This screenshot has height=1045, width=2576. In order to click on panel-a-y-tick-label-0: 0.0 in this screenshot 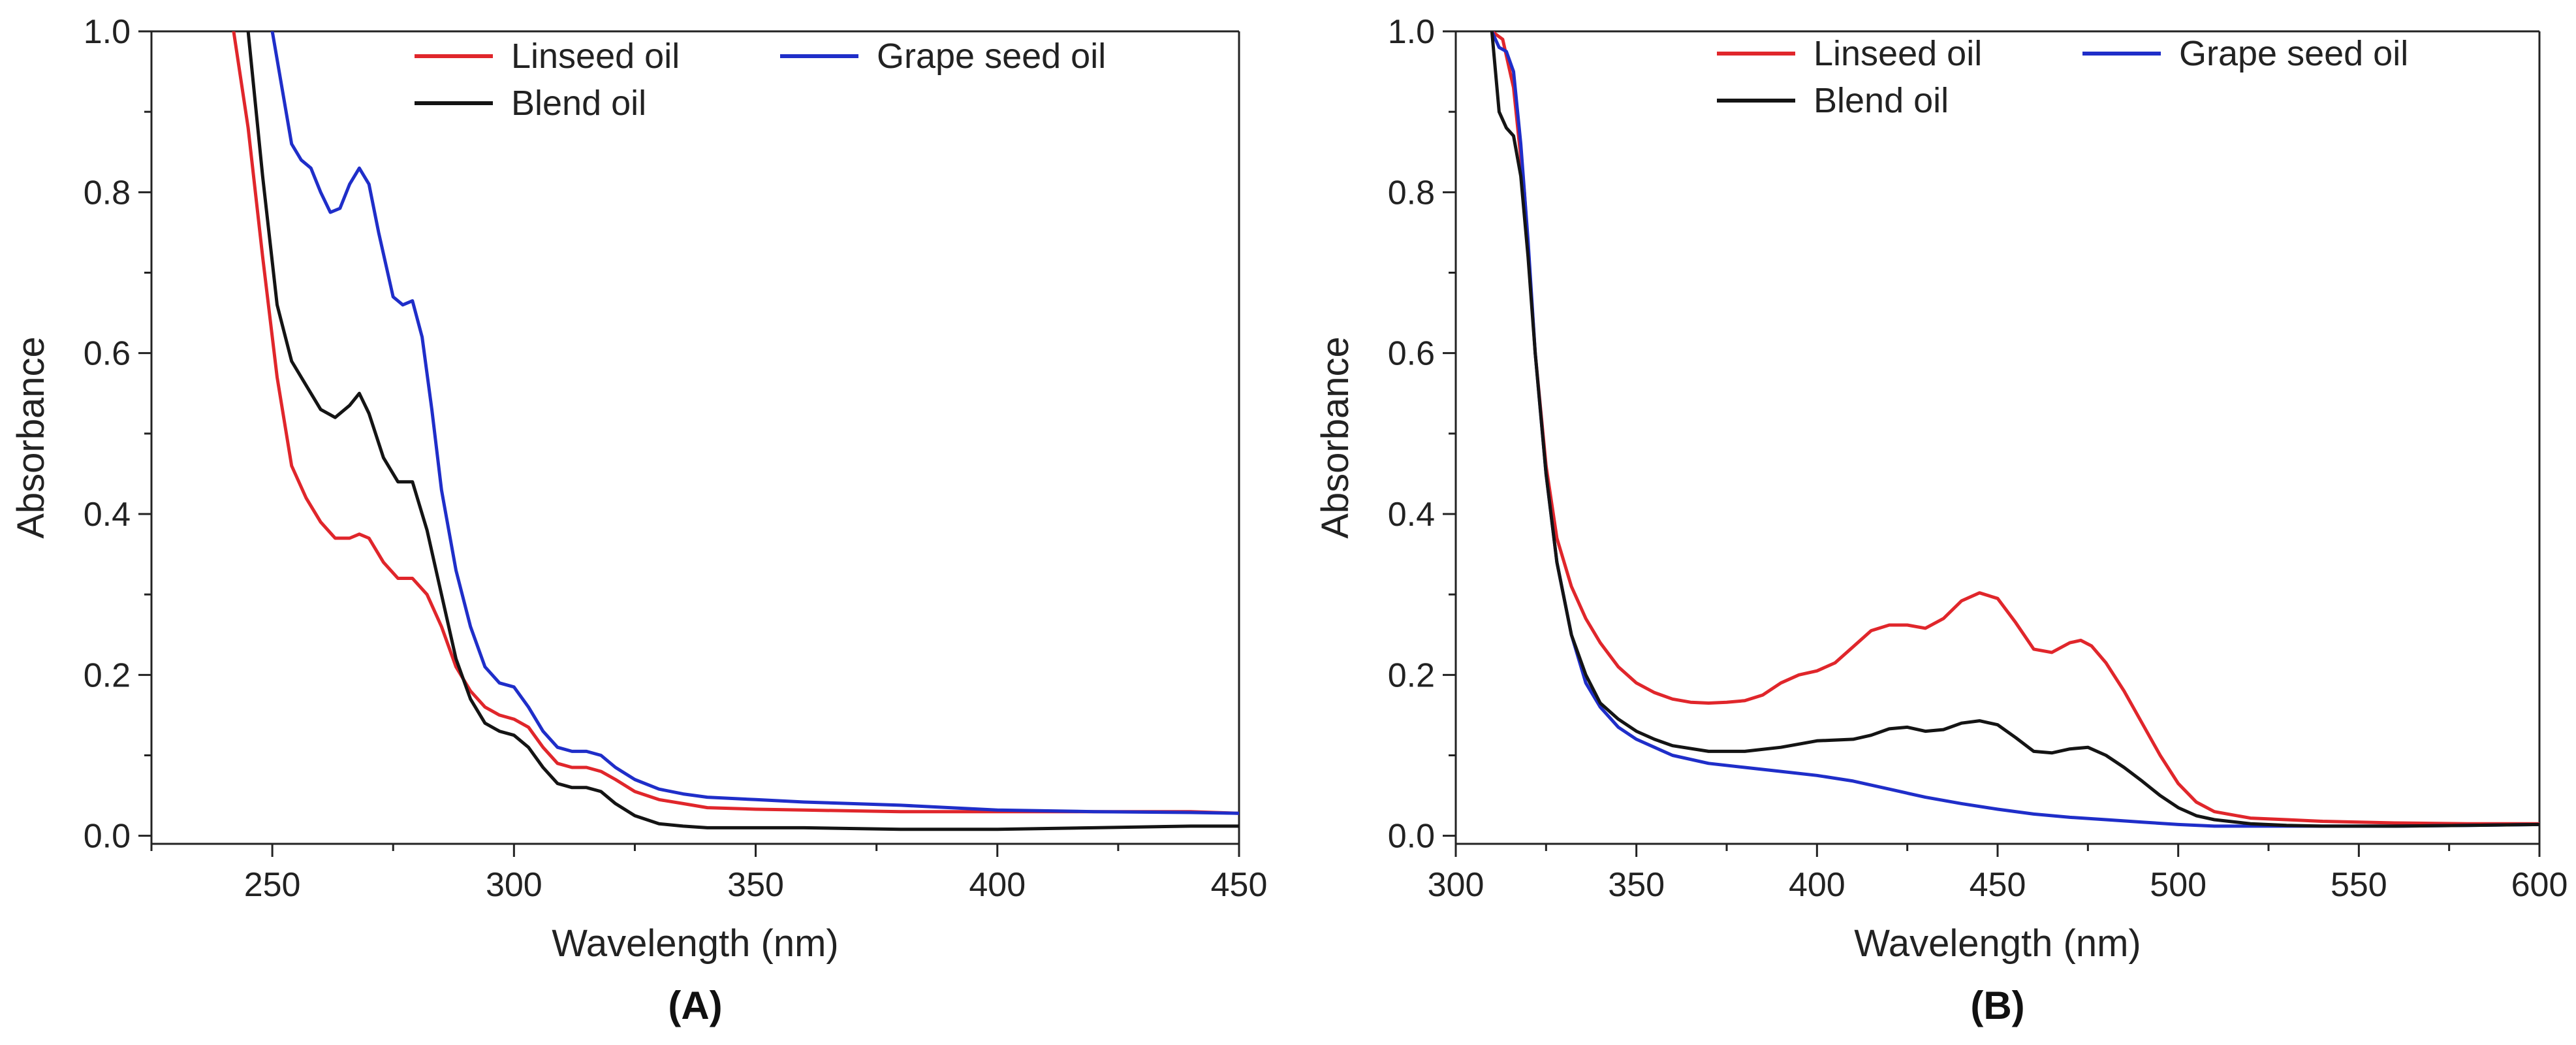, I will do `click(107, 837)`.